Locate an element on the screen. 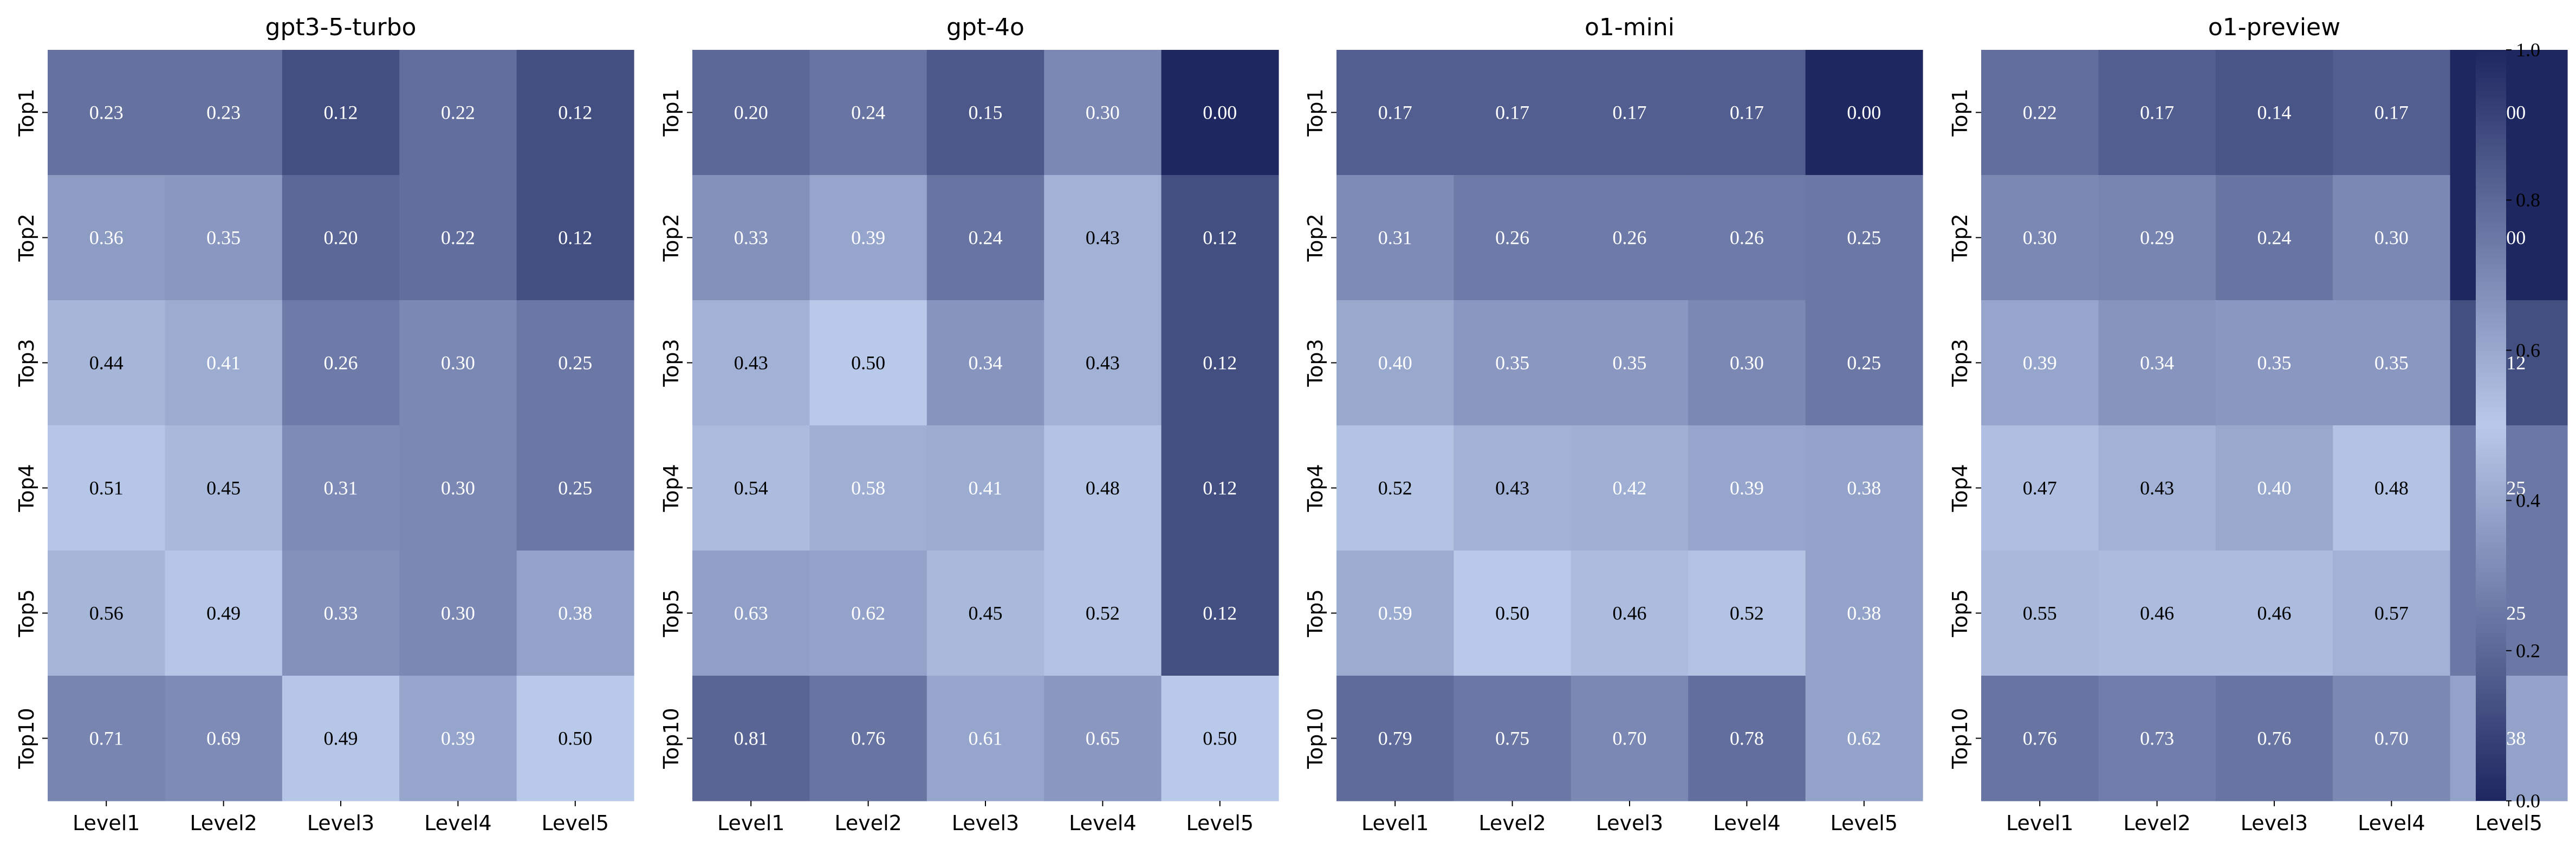 The width and height of the screenshot is (2576, 848). cell-value-label: 0.33 is located at coordinates (751, 238).